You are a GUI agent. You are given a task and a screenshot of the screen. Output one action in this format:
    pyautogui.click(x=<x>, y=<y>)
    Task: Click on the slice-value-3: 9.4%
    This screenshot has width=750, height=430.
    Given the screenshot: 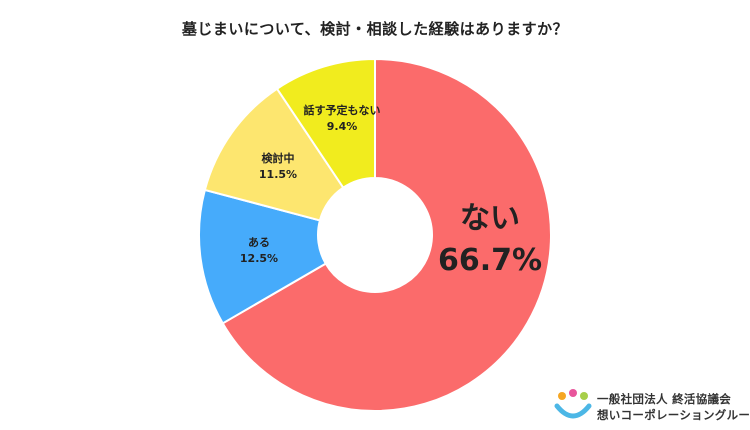 What is the action you would take?
    pyautogui.click(x=342, y=126)
    